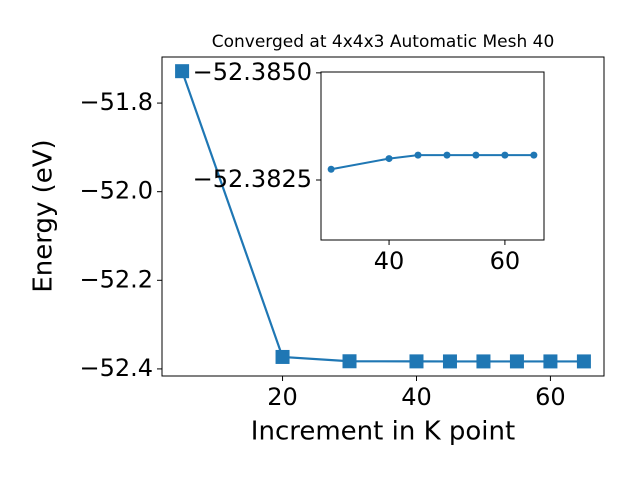  What do you see at coordinates (383, 42) in the screenshot?
I see `chart-title: Converged at 4x4x3 Automatic Mesh 40` at bounding box center [383, 42].